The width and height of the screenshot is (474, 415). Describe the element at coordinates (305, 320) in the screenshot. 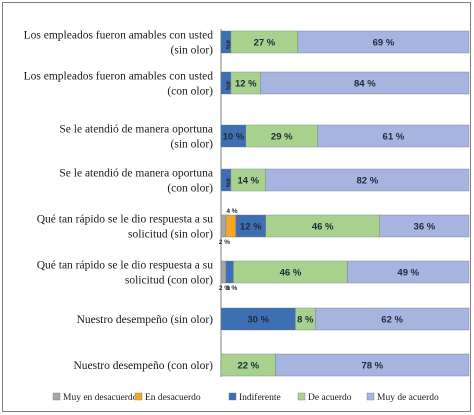

I see `data-label: 8 %` at that location.